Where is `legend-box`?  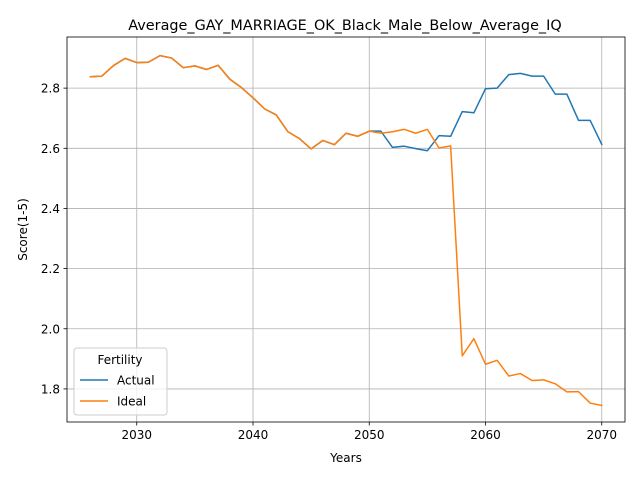 legend-box is located at coordinates (120, 381).